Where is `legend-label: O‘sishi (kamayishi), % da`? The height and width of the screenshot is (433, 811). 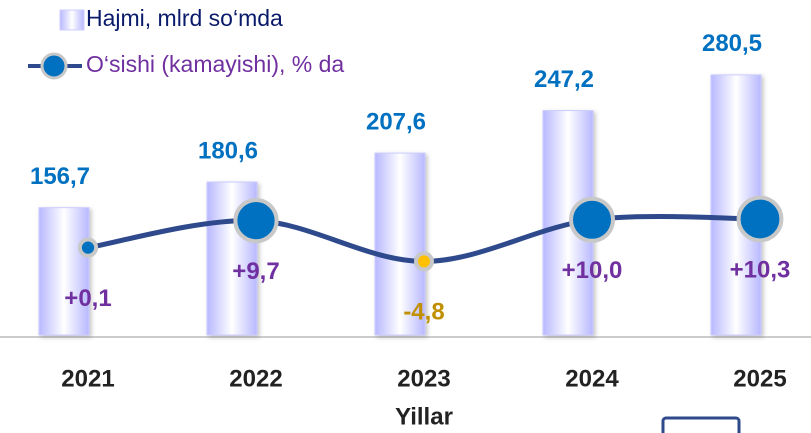 legend-label: O‘sishi (kamayishi), % da is located at coordinates (215, 64).